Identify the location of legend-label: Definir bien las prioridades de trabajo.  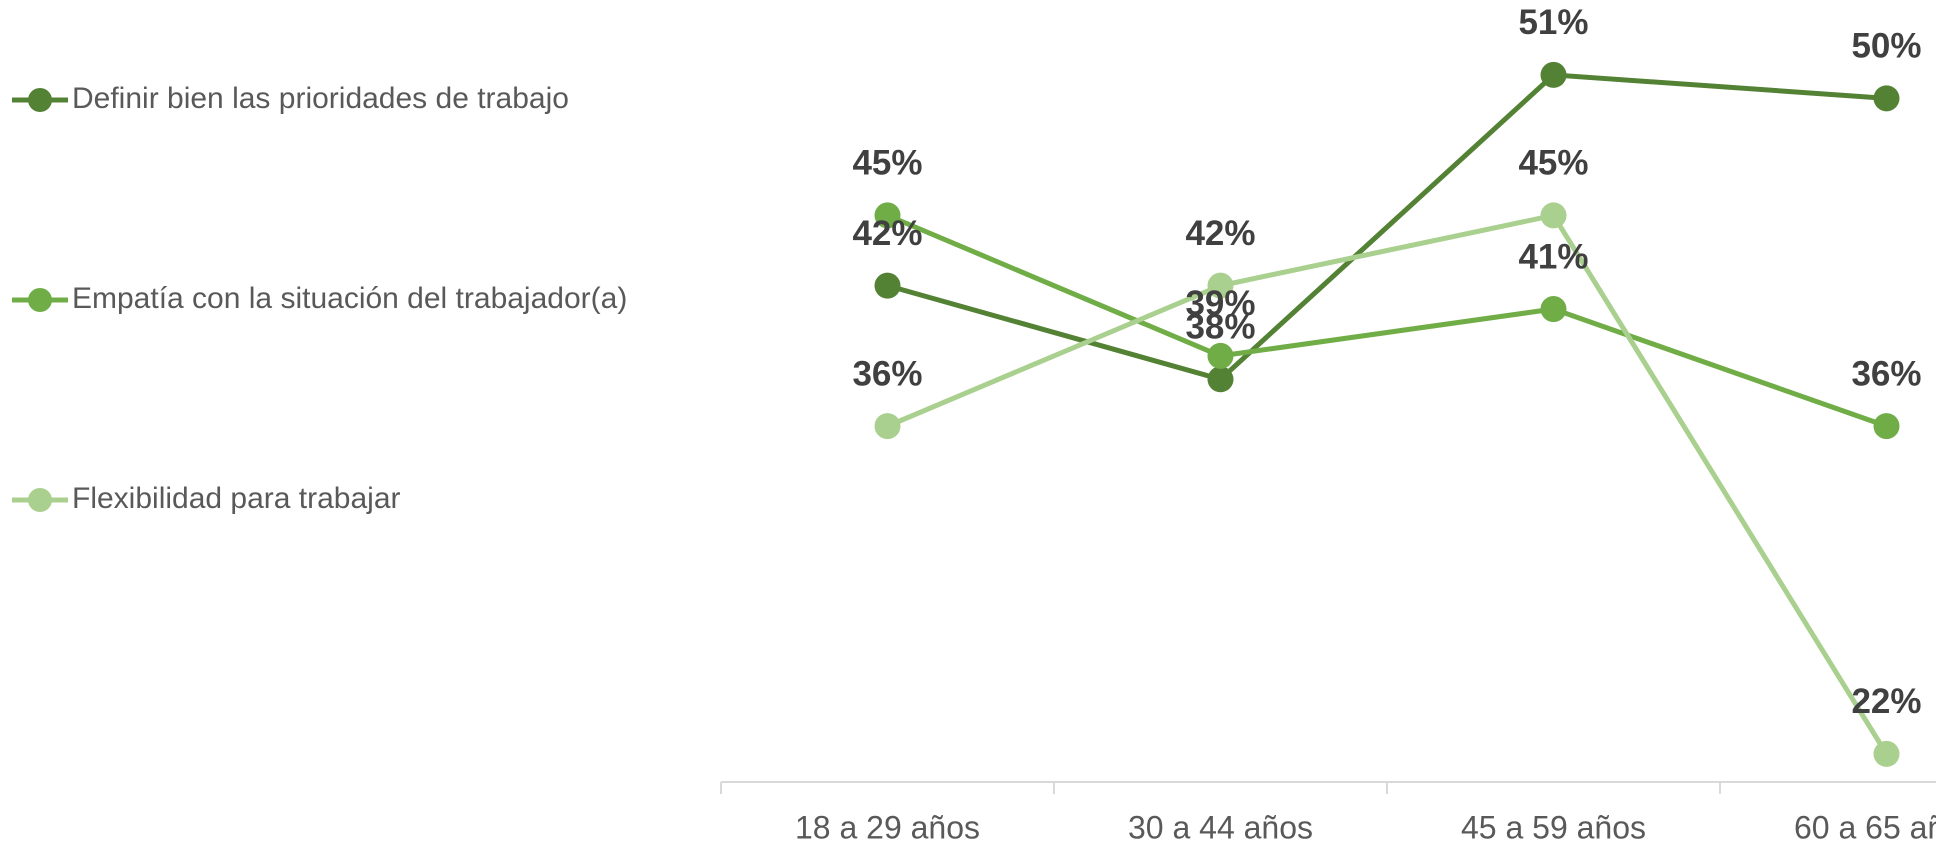
(320, 98).